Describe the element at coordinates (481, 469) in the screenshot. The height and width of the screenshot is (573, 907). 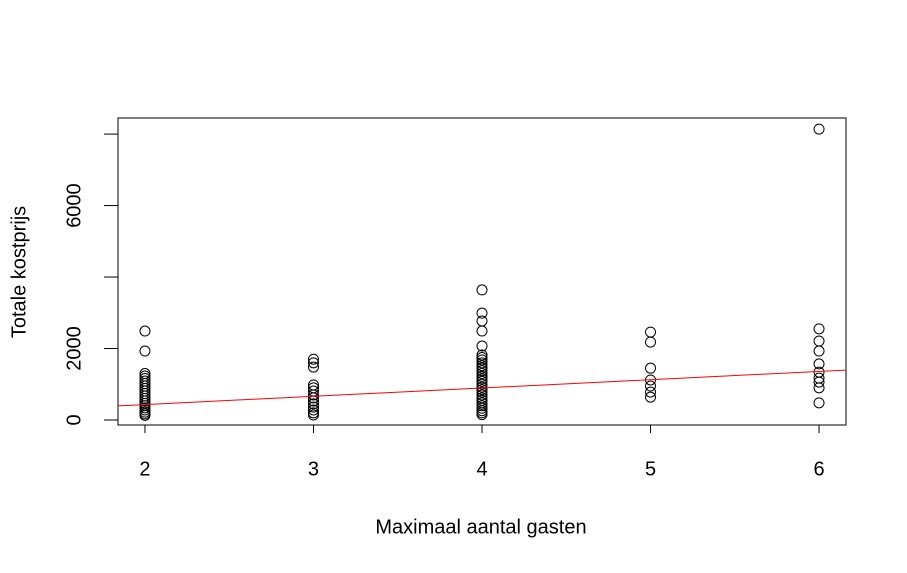
I see `x-tick-label: 4` at that location.